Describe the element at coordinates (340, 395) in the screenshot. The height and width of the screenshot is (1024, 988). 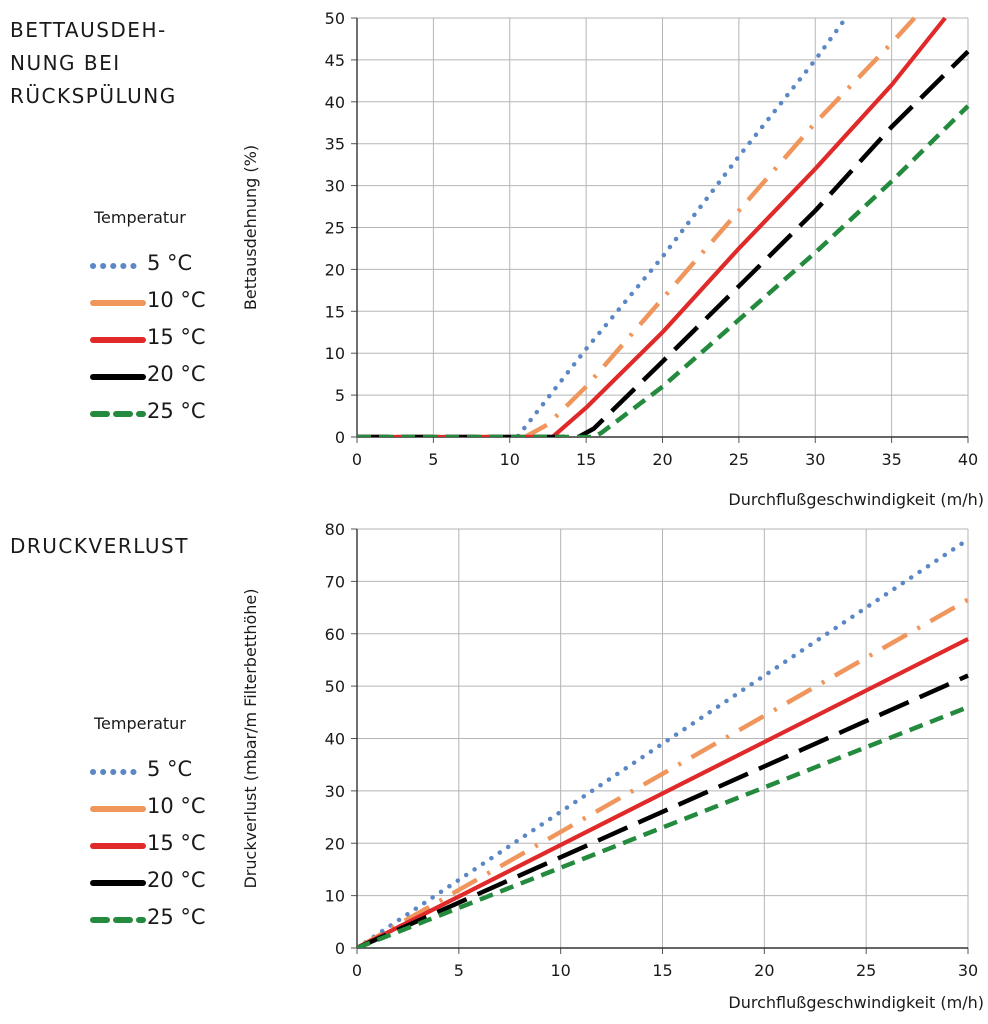
I see `y-tick-label: 5` at that location.